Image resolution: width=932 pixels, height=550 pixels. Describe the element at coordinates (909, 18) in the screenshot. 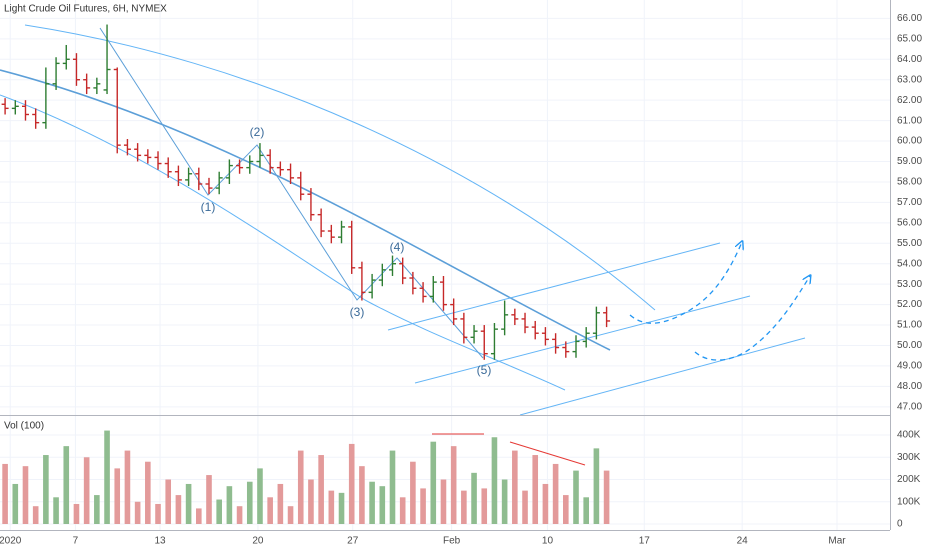

I see `y-tick-label: 66.00` at that location.